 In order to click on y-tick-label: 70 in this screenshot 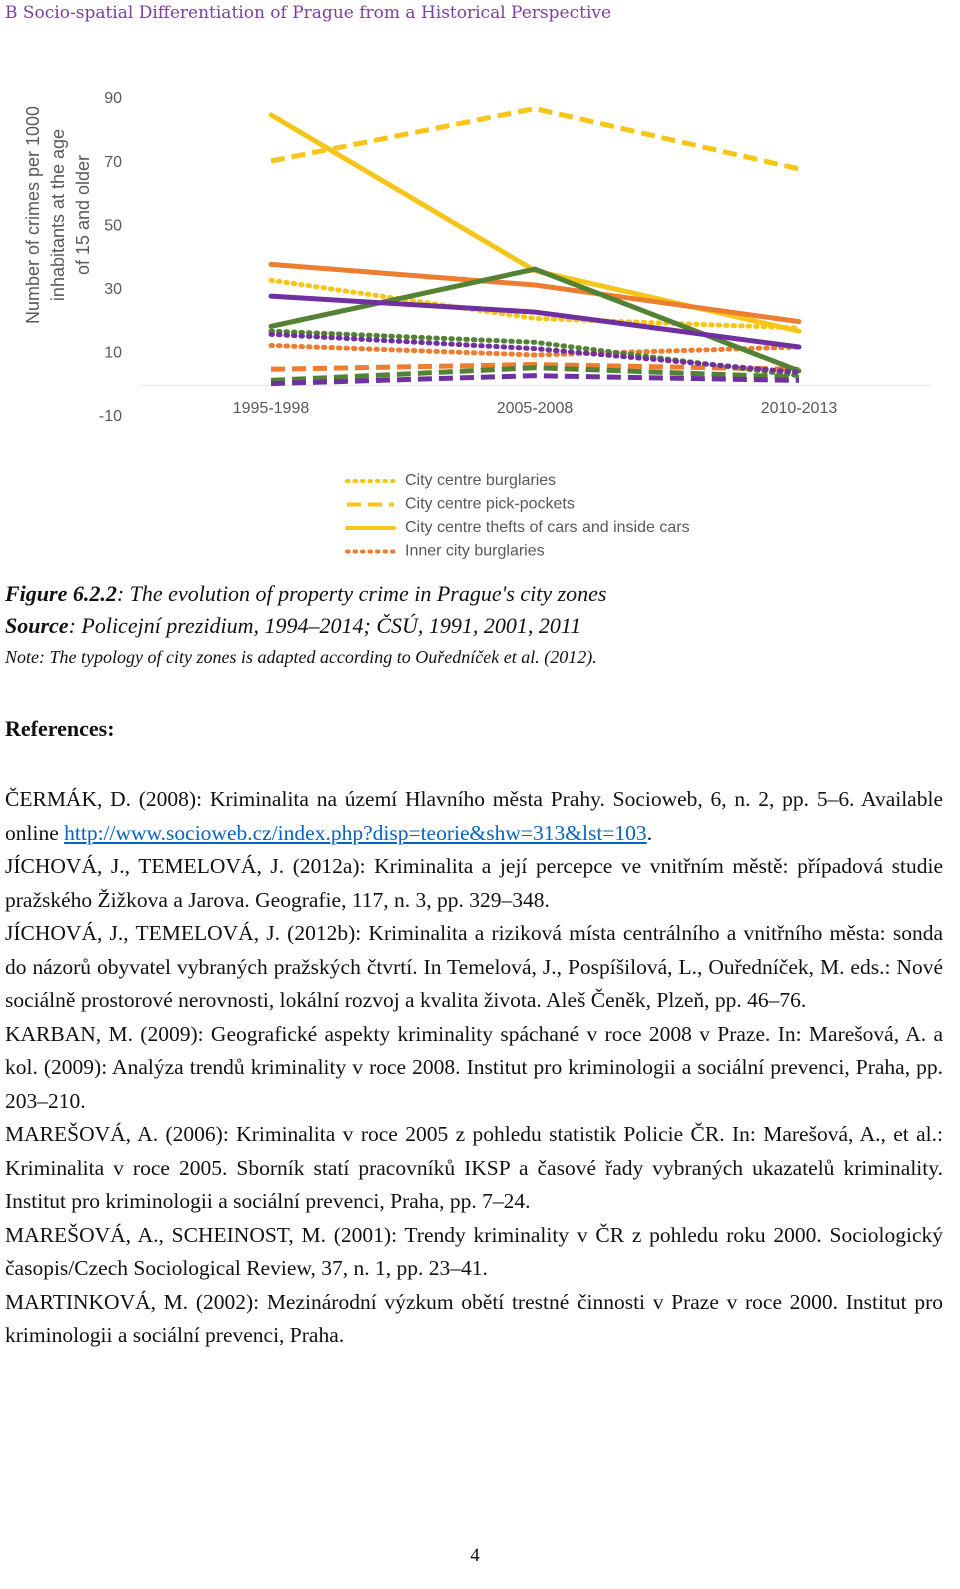, I will do `click(113, 162)`.